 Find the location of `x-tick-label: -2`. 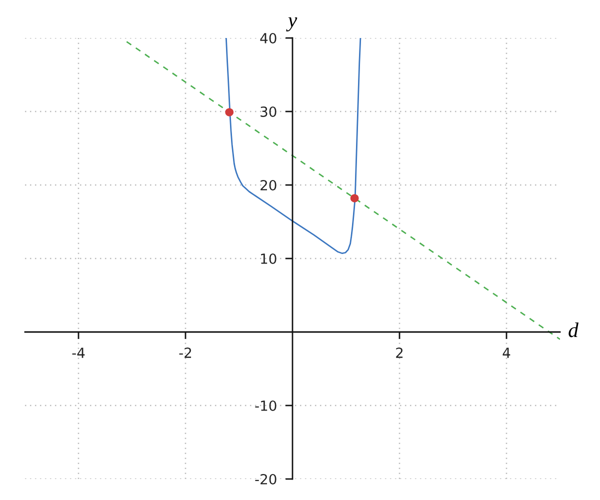

x-tick-label: -2 is located at coordinates (185, 353).